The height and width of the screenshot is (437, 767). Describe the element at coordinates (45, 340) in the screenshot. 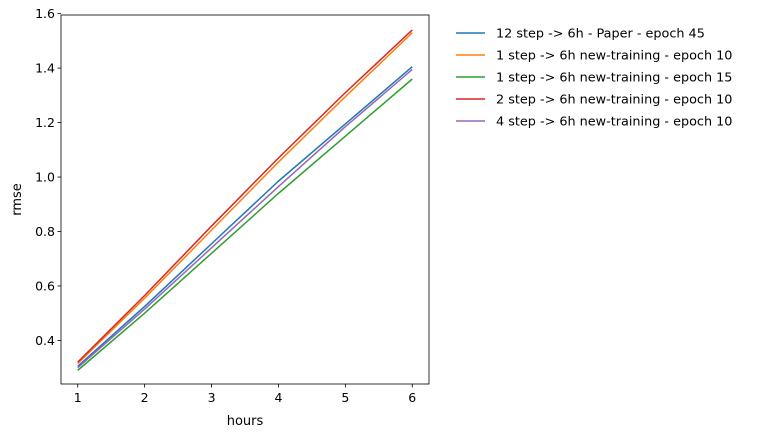

I see `y-tick-label: 0.4` at that location.